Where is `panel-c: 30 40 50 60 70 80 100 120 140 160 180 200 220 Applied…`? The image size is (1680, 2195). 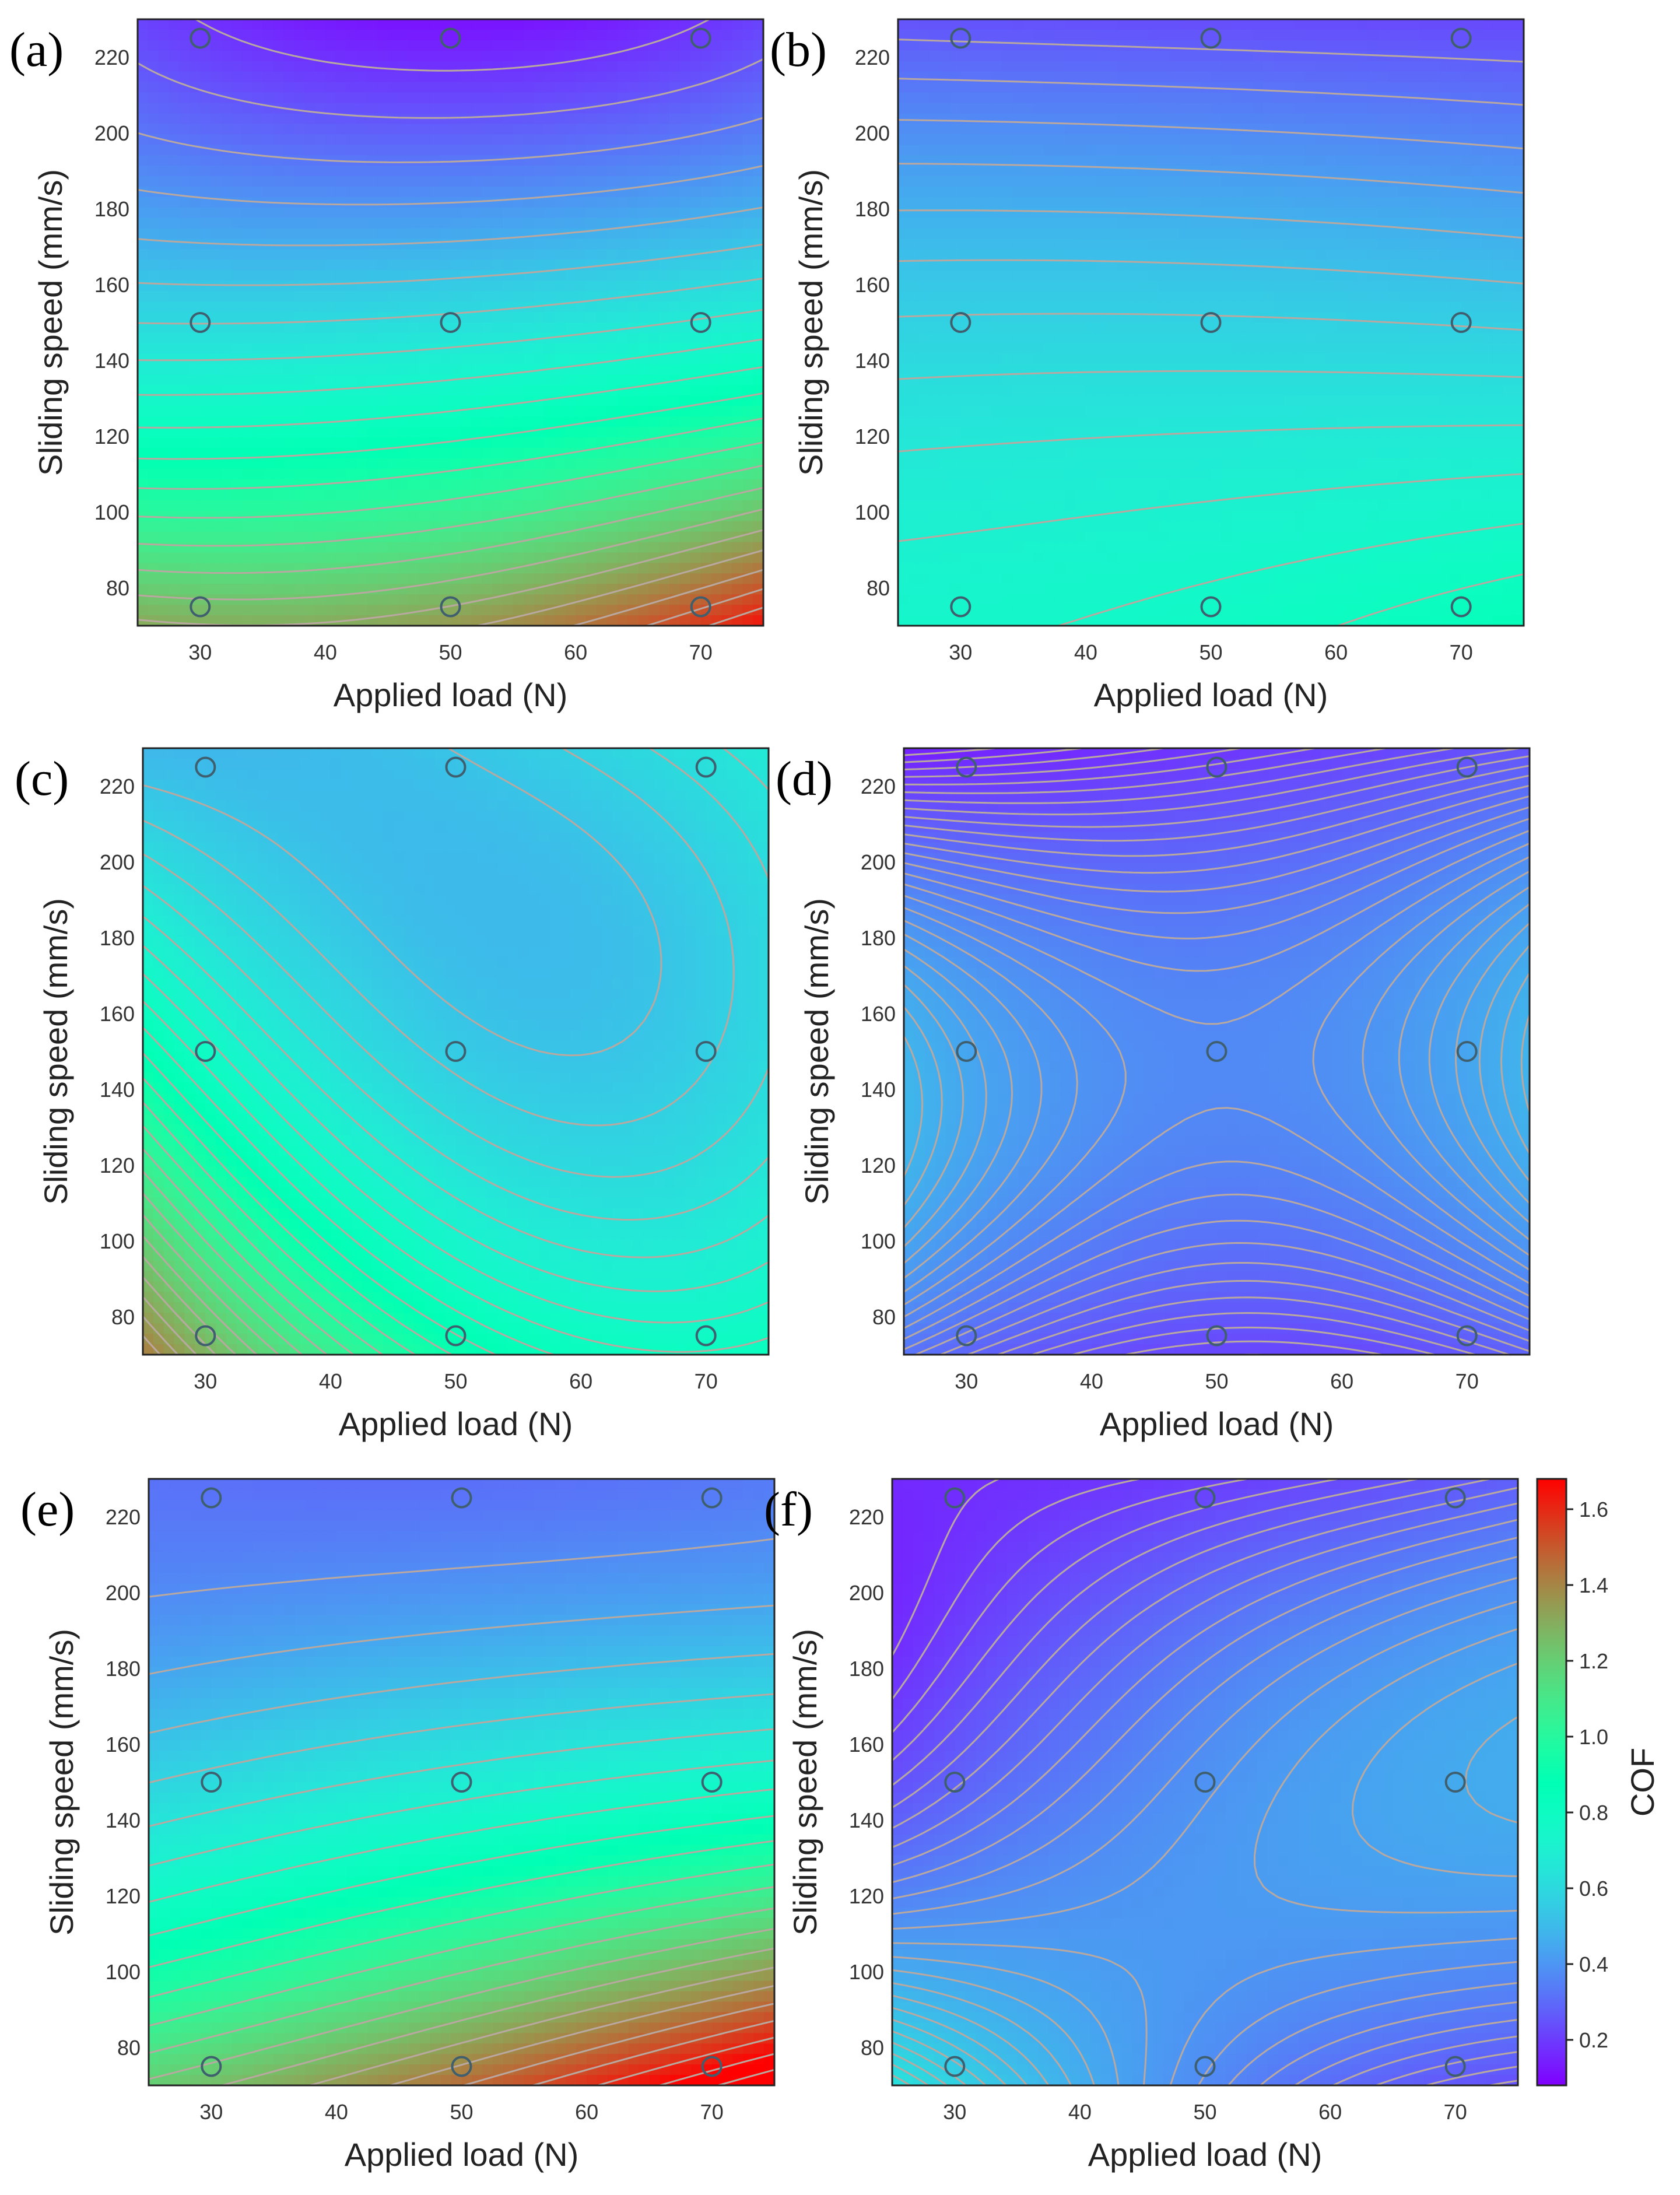
panel-c: 30 40 50 60 70 80 100 120 140 160 180 200 220 Applied… is located at coordinates (392, 1094).